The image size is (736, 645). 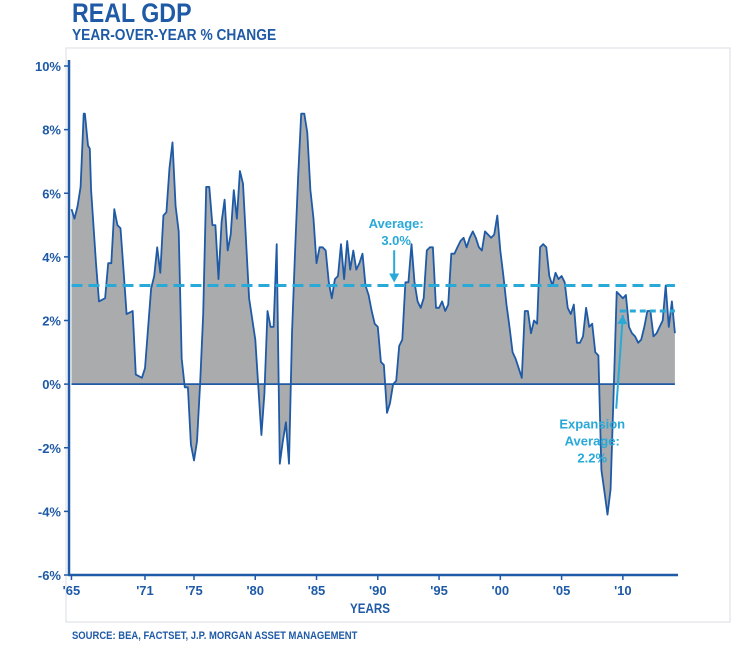 I want to click on y-tick-label: -4%, so click(x=50, y=511).